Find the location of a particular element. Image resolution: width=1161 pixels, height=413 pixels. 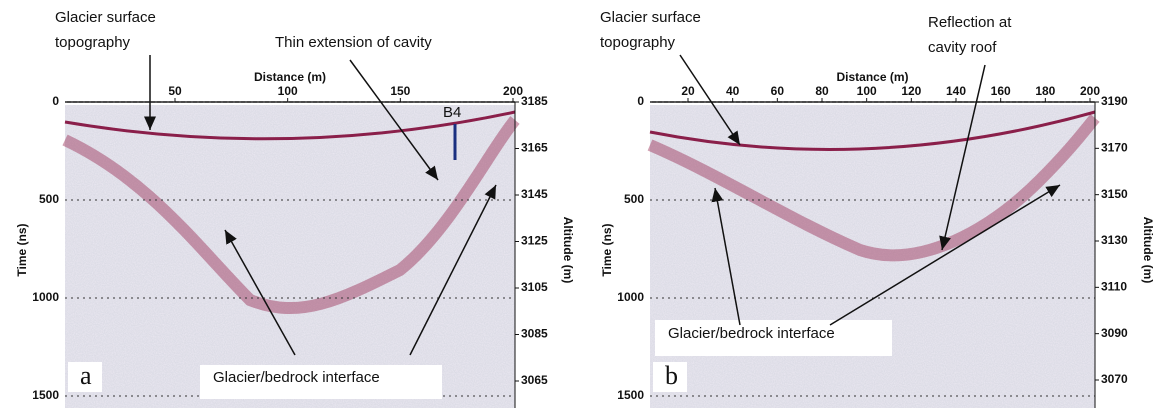

x-tick-label: 40 is located at coordinates (733, 91).